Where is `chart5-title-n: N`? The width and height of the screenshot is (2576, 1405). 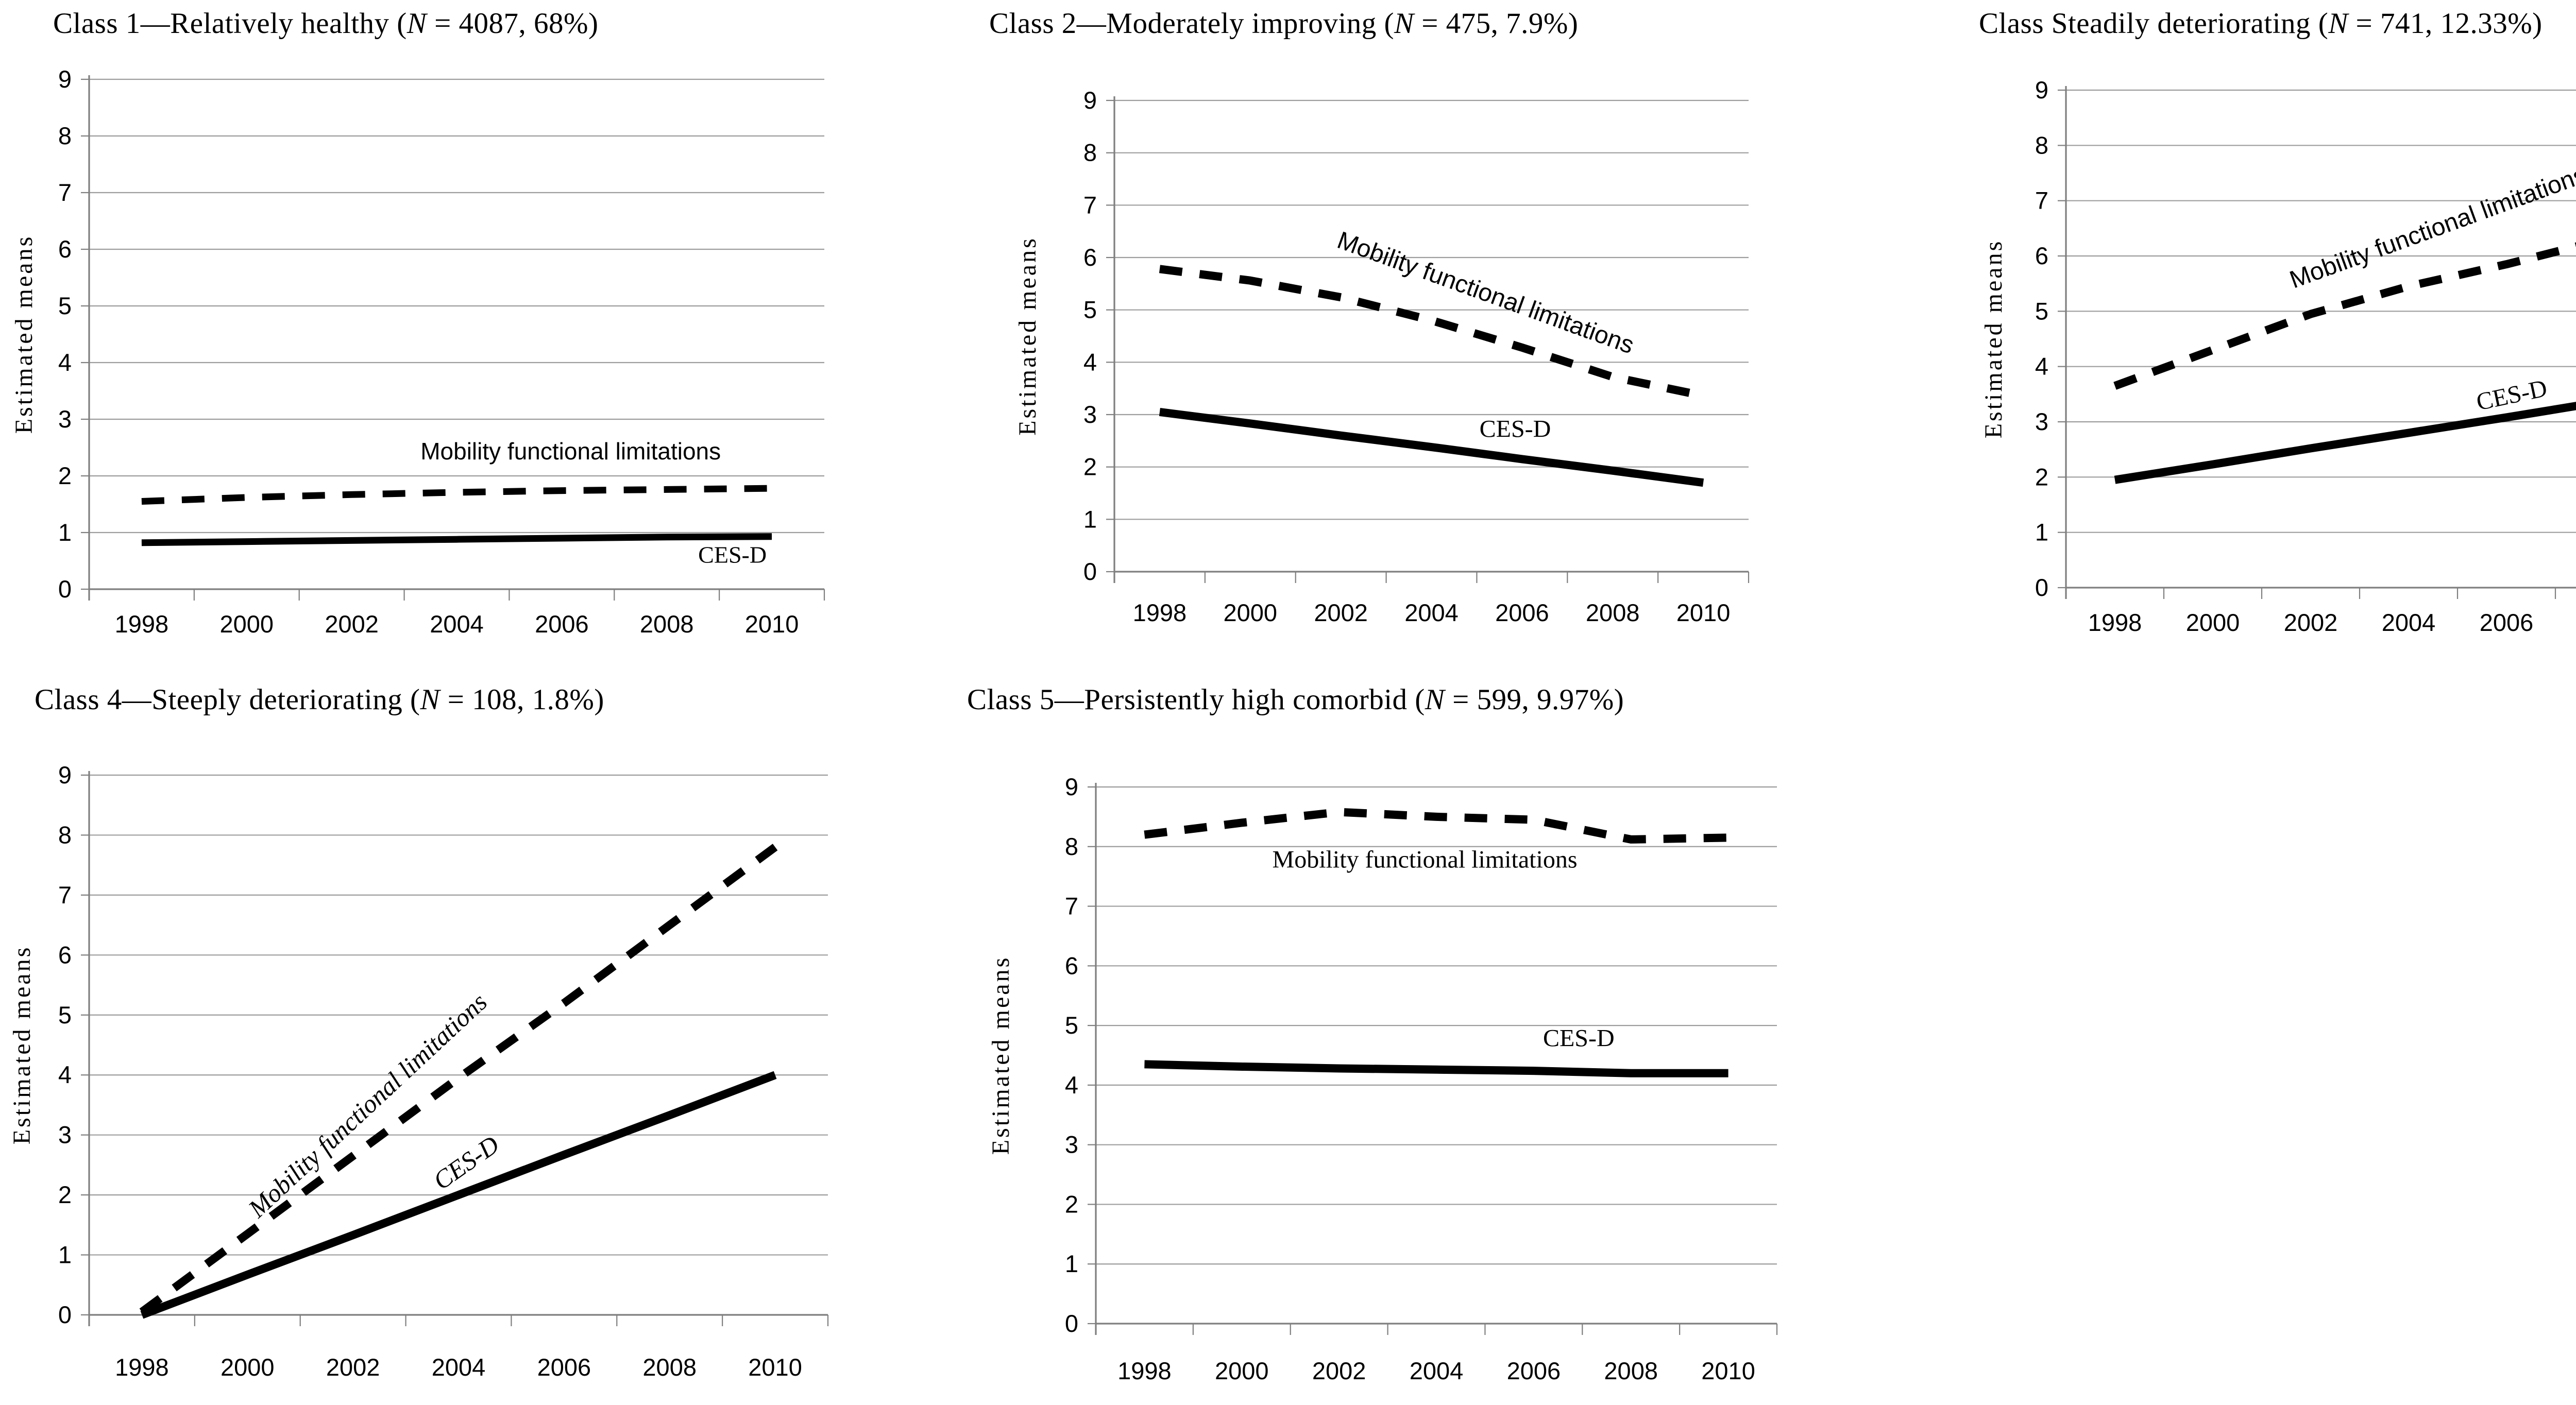 chart5-title-n: N is located at coordinates (1435, 699).